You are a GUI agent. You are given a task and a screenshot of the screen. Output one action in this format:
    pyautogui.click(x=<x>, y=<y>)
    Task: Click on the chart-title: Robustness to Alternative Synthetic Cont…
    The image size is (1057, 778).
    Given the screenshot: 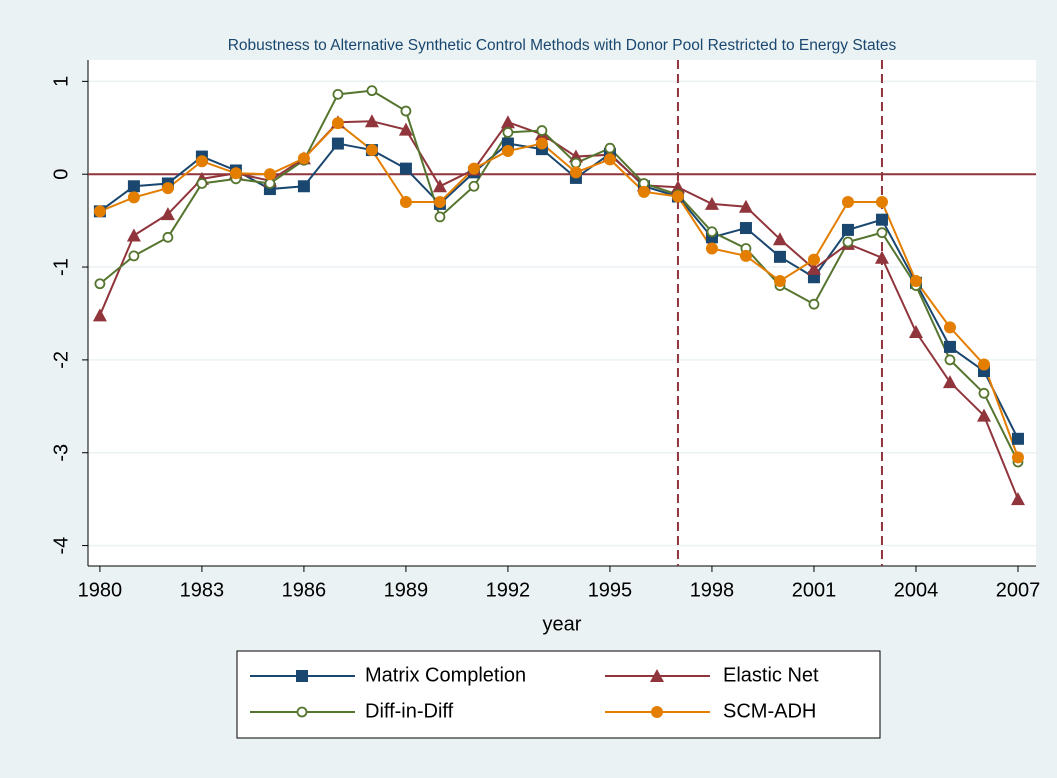 What is the action you would take?
    pyautogui.click(x=562, y=45)
    